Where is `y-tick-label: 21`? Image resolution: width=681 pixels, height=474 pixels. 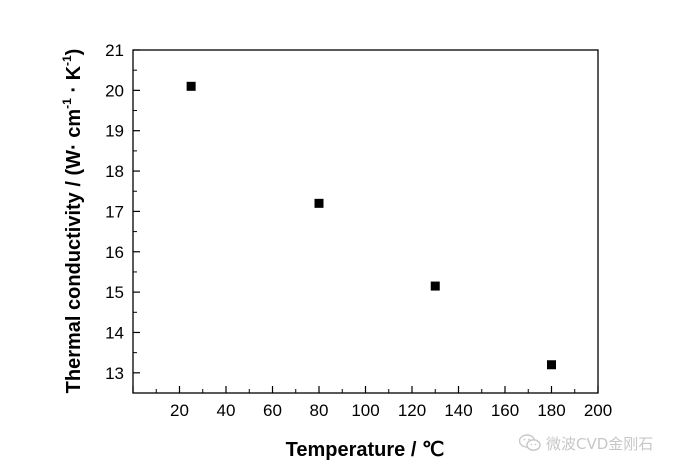 y-tick-label: 21 is located at coordinates (114, 50).